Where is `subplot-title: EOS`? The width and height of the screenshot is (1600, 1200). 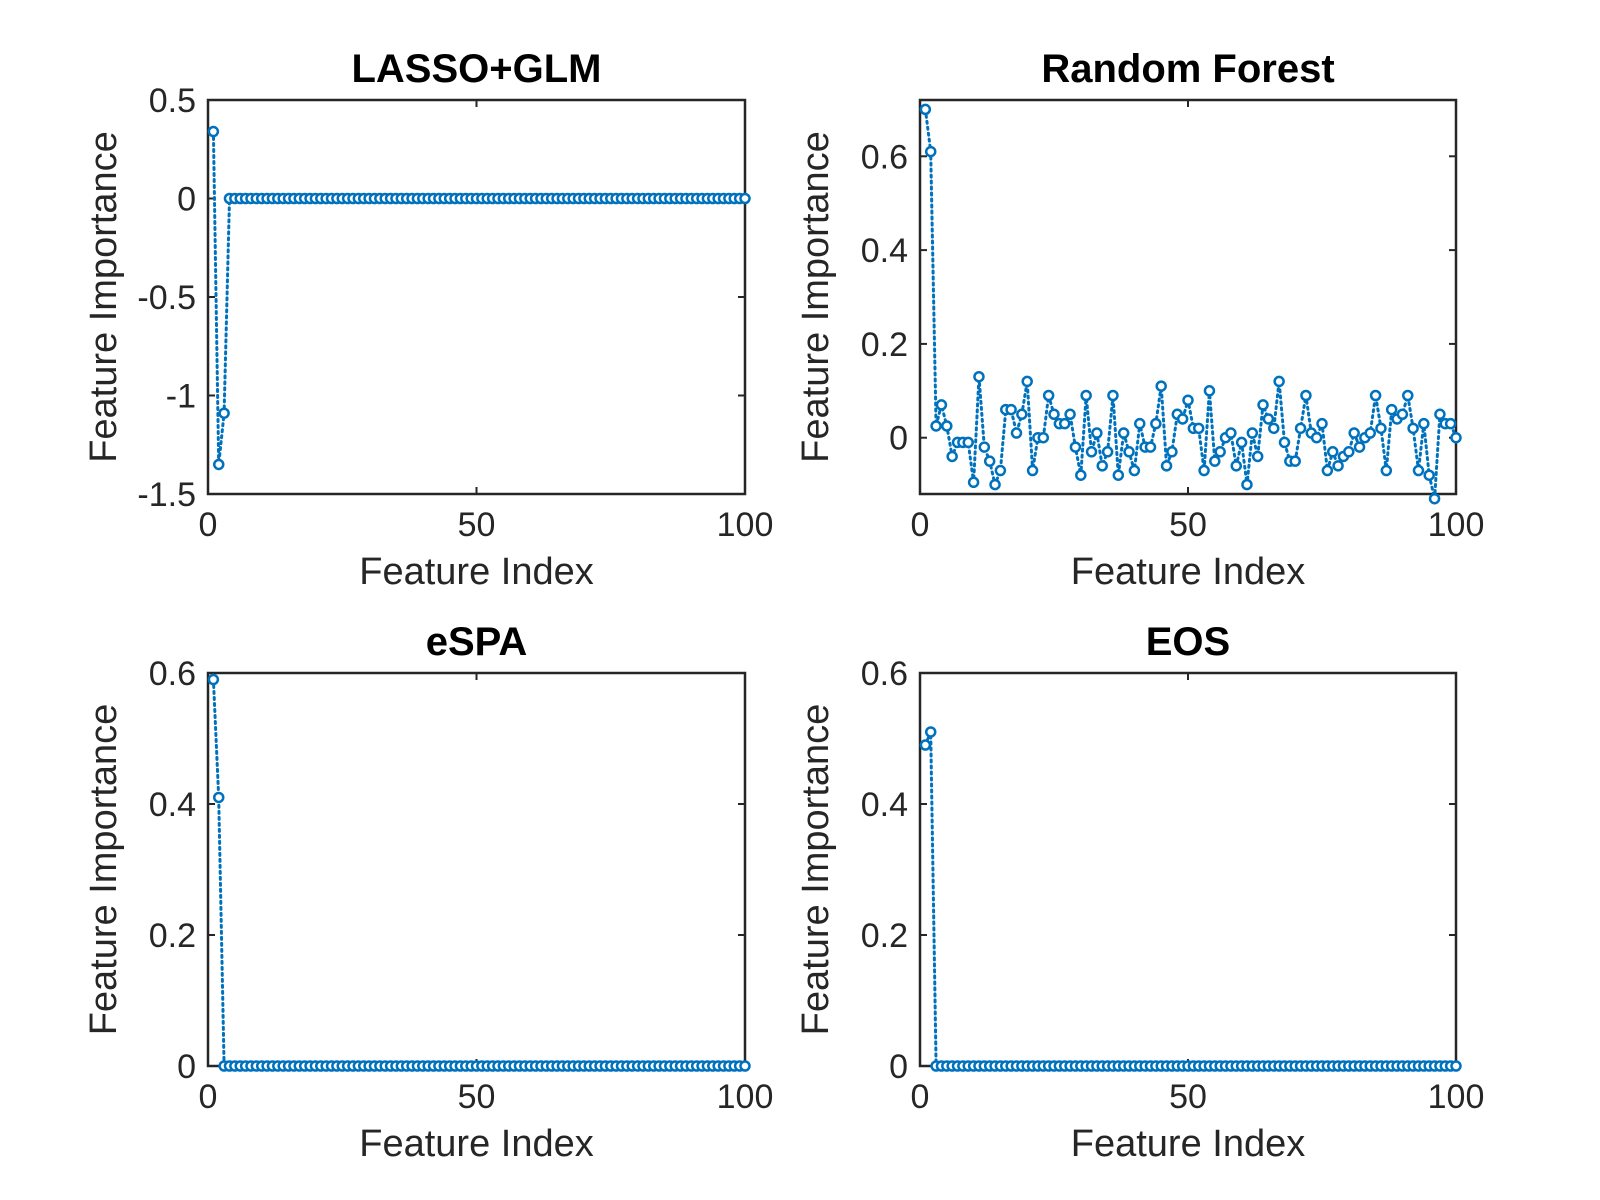 subplot-title: EOS is located at coordinates (1188, 642).